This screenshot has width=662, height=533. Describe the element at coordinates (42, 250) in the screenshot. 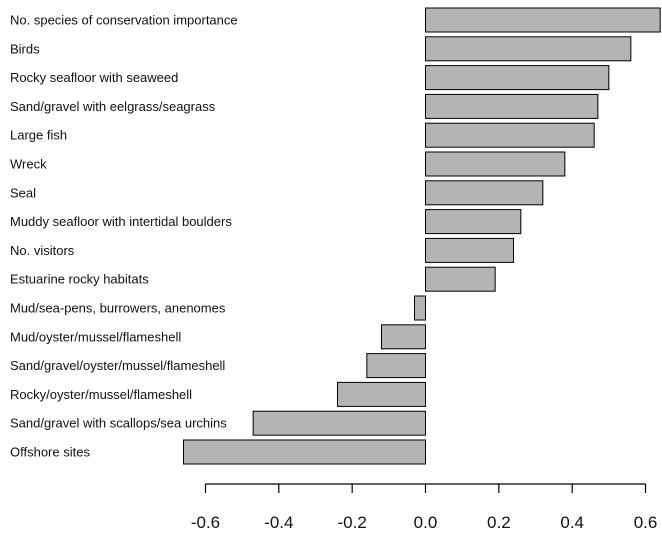

I see `category-label: No. visitors` at that location.